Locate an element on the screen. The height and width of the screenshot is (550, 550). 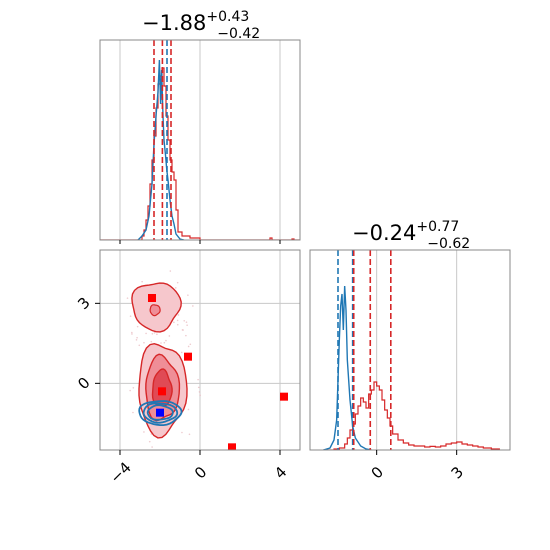
hist-param2-data is located at coordinates (411, 350).